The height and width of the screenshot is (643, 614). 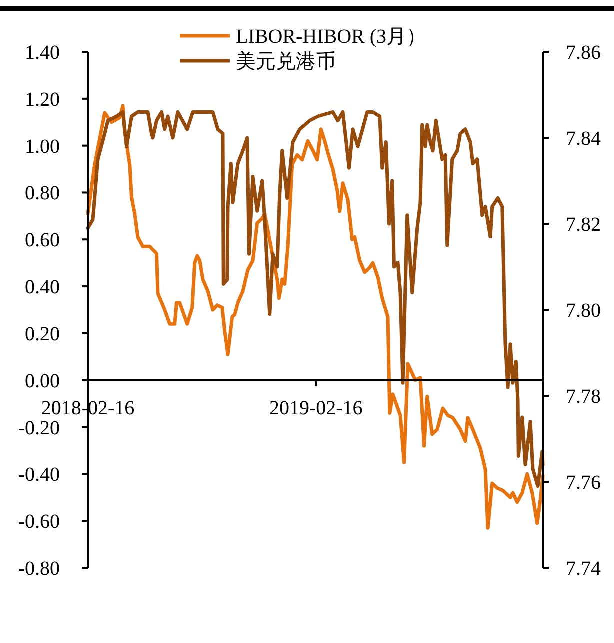 What do you see at coordinates (42, 53) in the screenshot?
I see `y-tick-label: 1.40` at bounding box center [42, 53].